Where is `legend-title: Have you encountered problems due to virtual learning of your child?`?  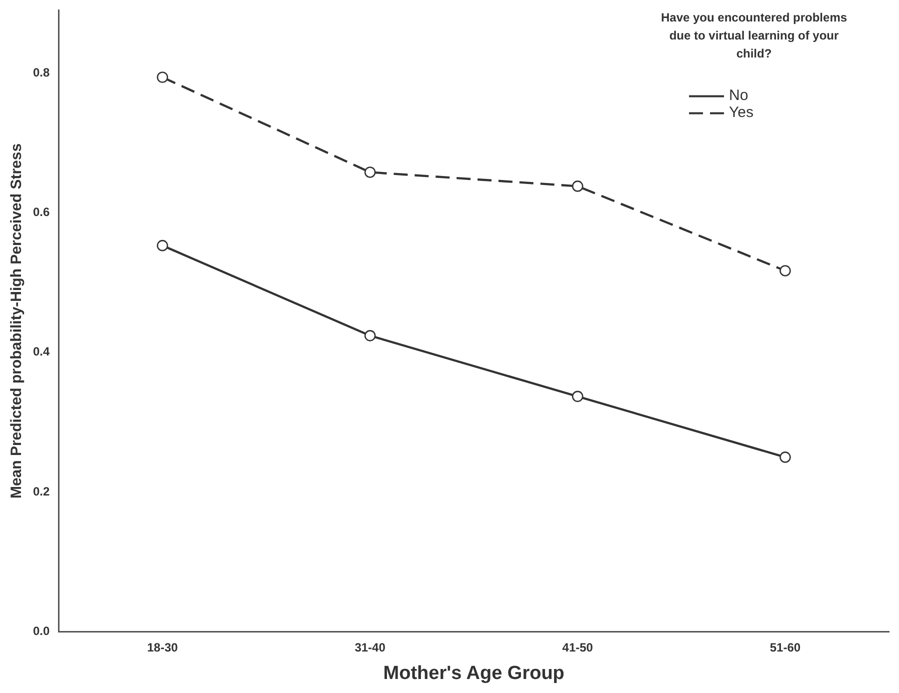 legend-title: Have you encountered problems due to virtual learning of your child? is located at coordinates (754, 35).